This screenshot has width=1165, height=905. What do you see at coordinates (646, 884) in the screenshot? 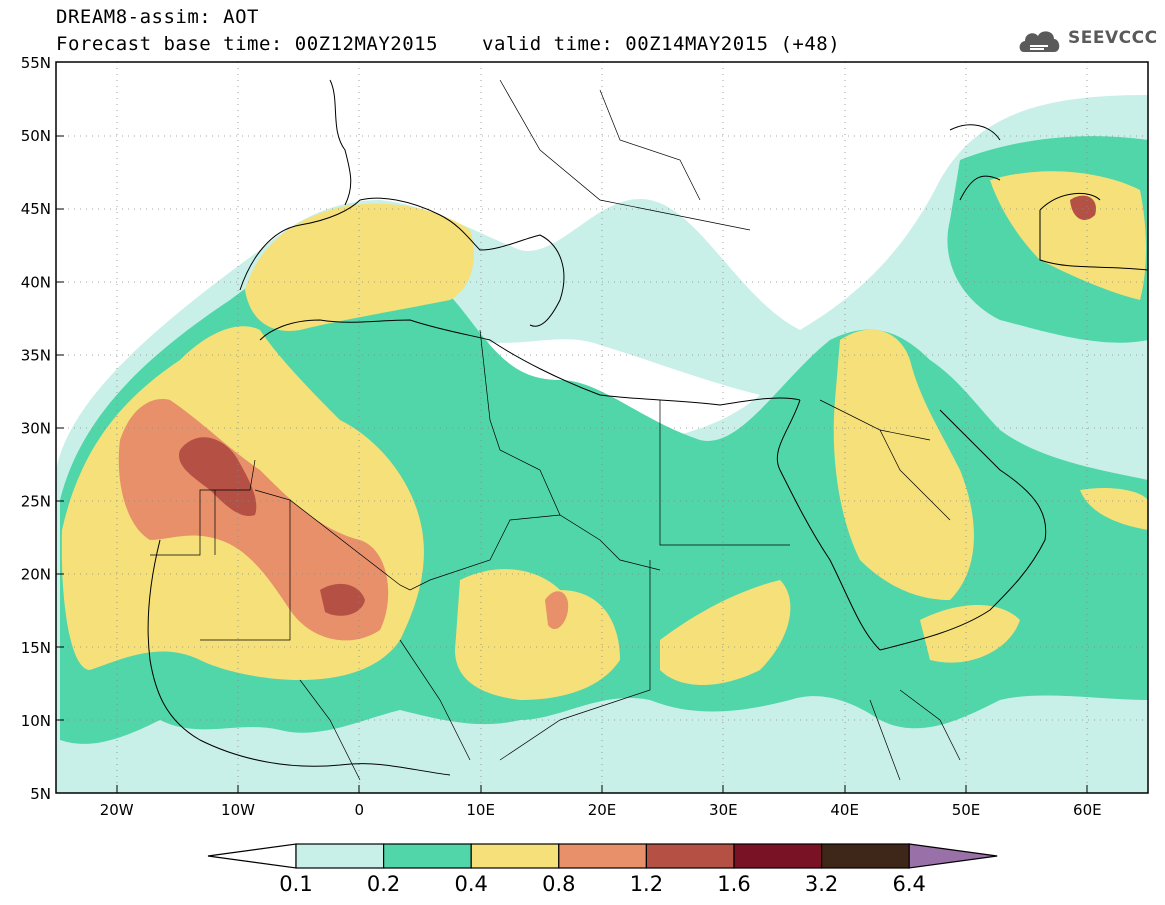
I see `colorbar-label: 1.2` at bounding box center [646, 884].